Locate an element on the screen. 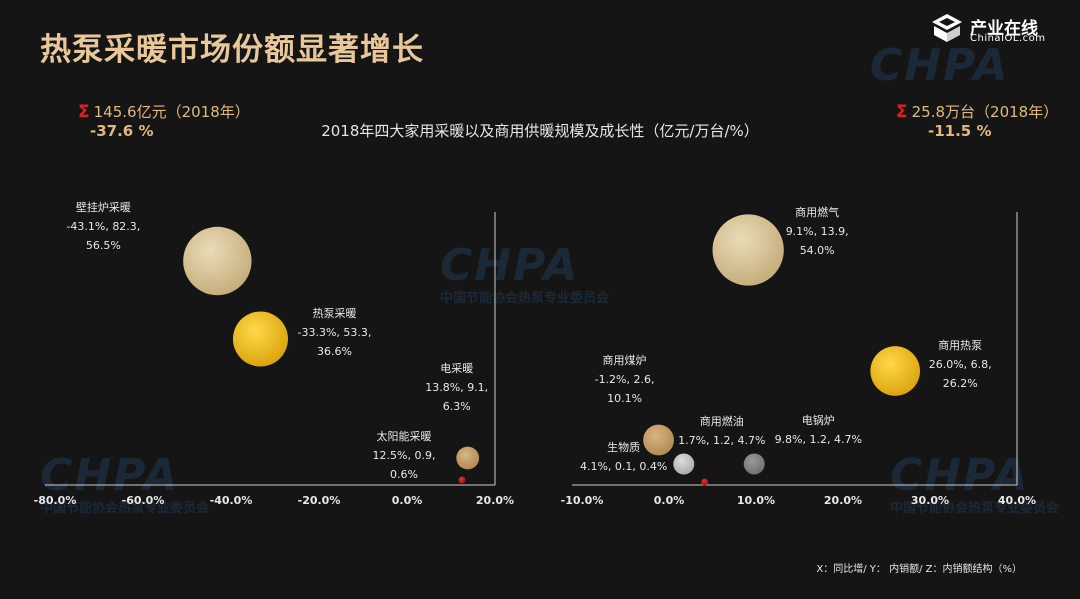  logo-icon is located at coordinates (947, 28).